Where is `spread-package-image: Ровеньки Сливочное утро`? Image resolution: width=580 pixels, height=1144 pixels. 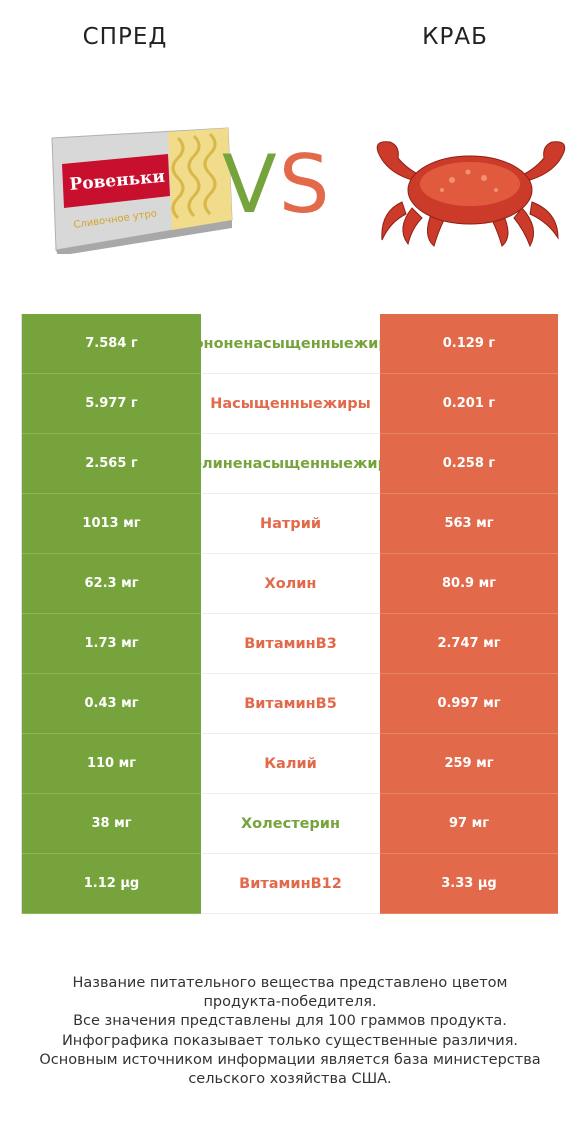 spread-package-image: Ровеньки Сливочное утро is located at coordinates (142, 190).